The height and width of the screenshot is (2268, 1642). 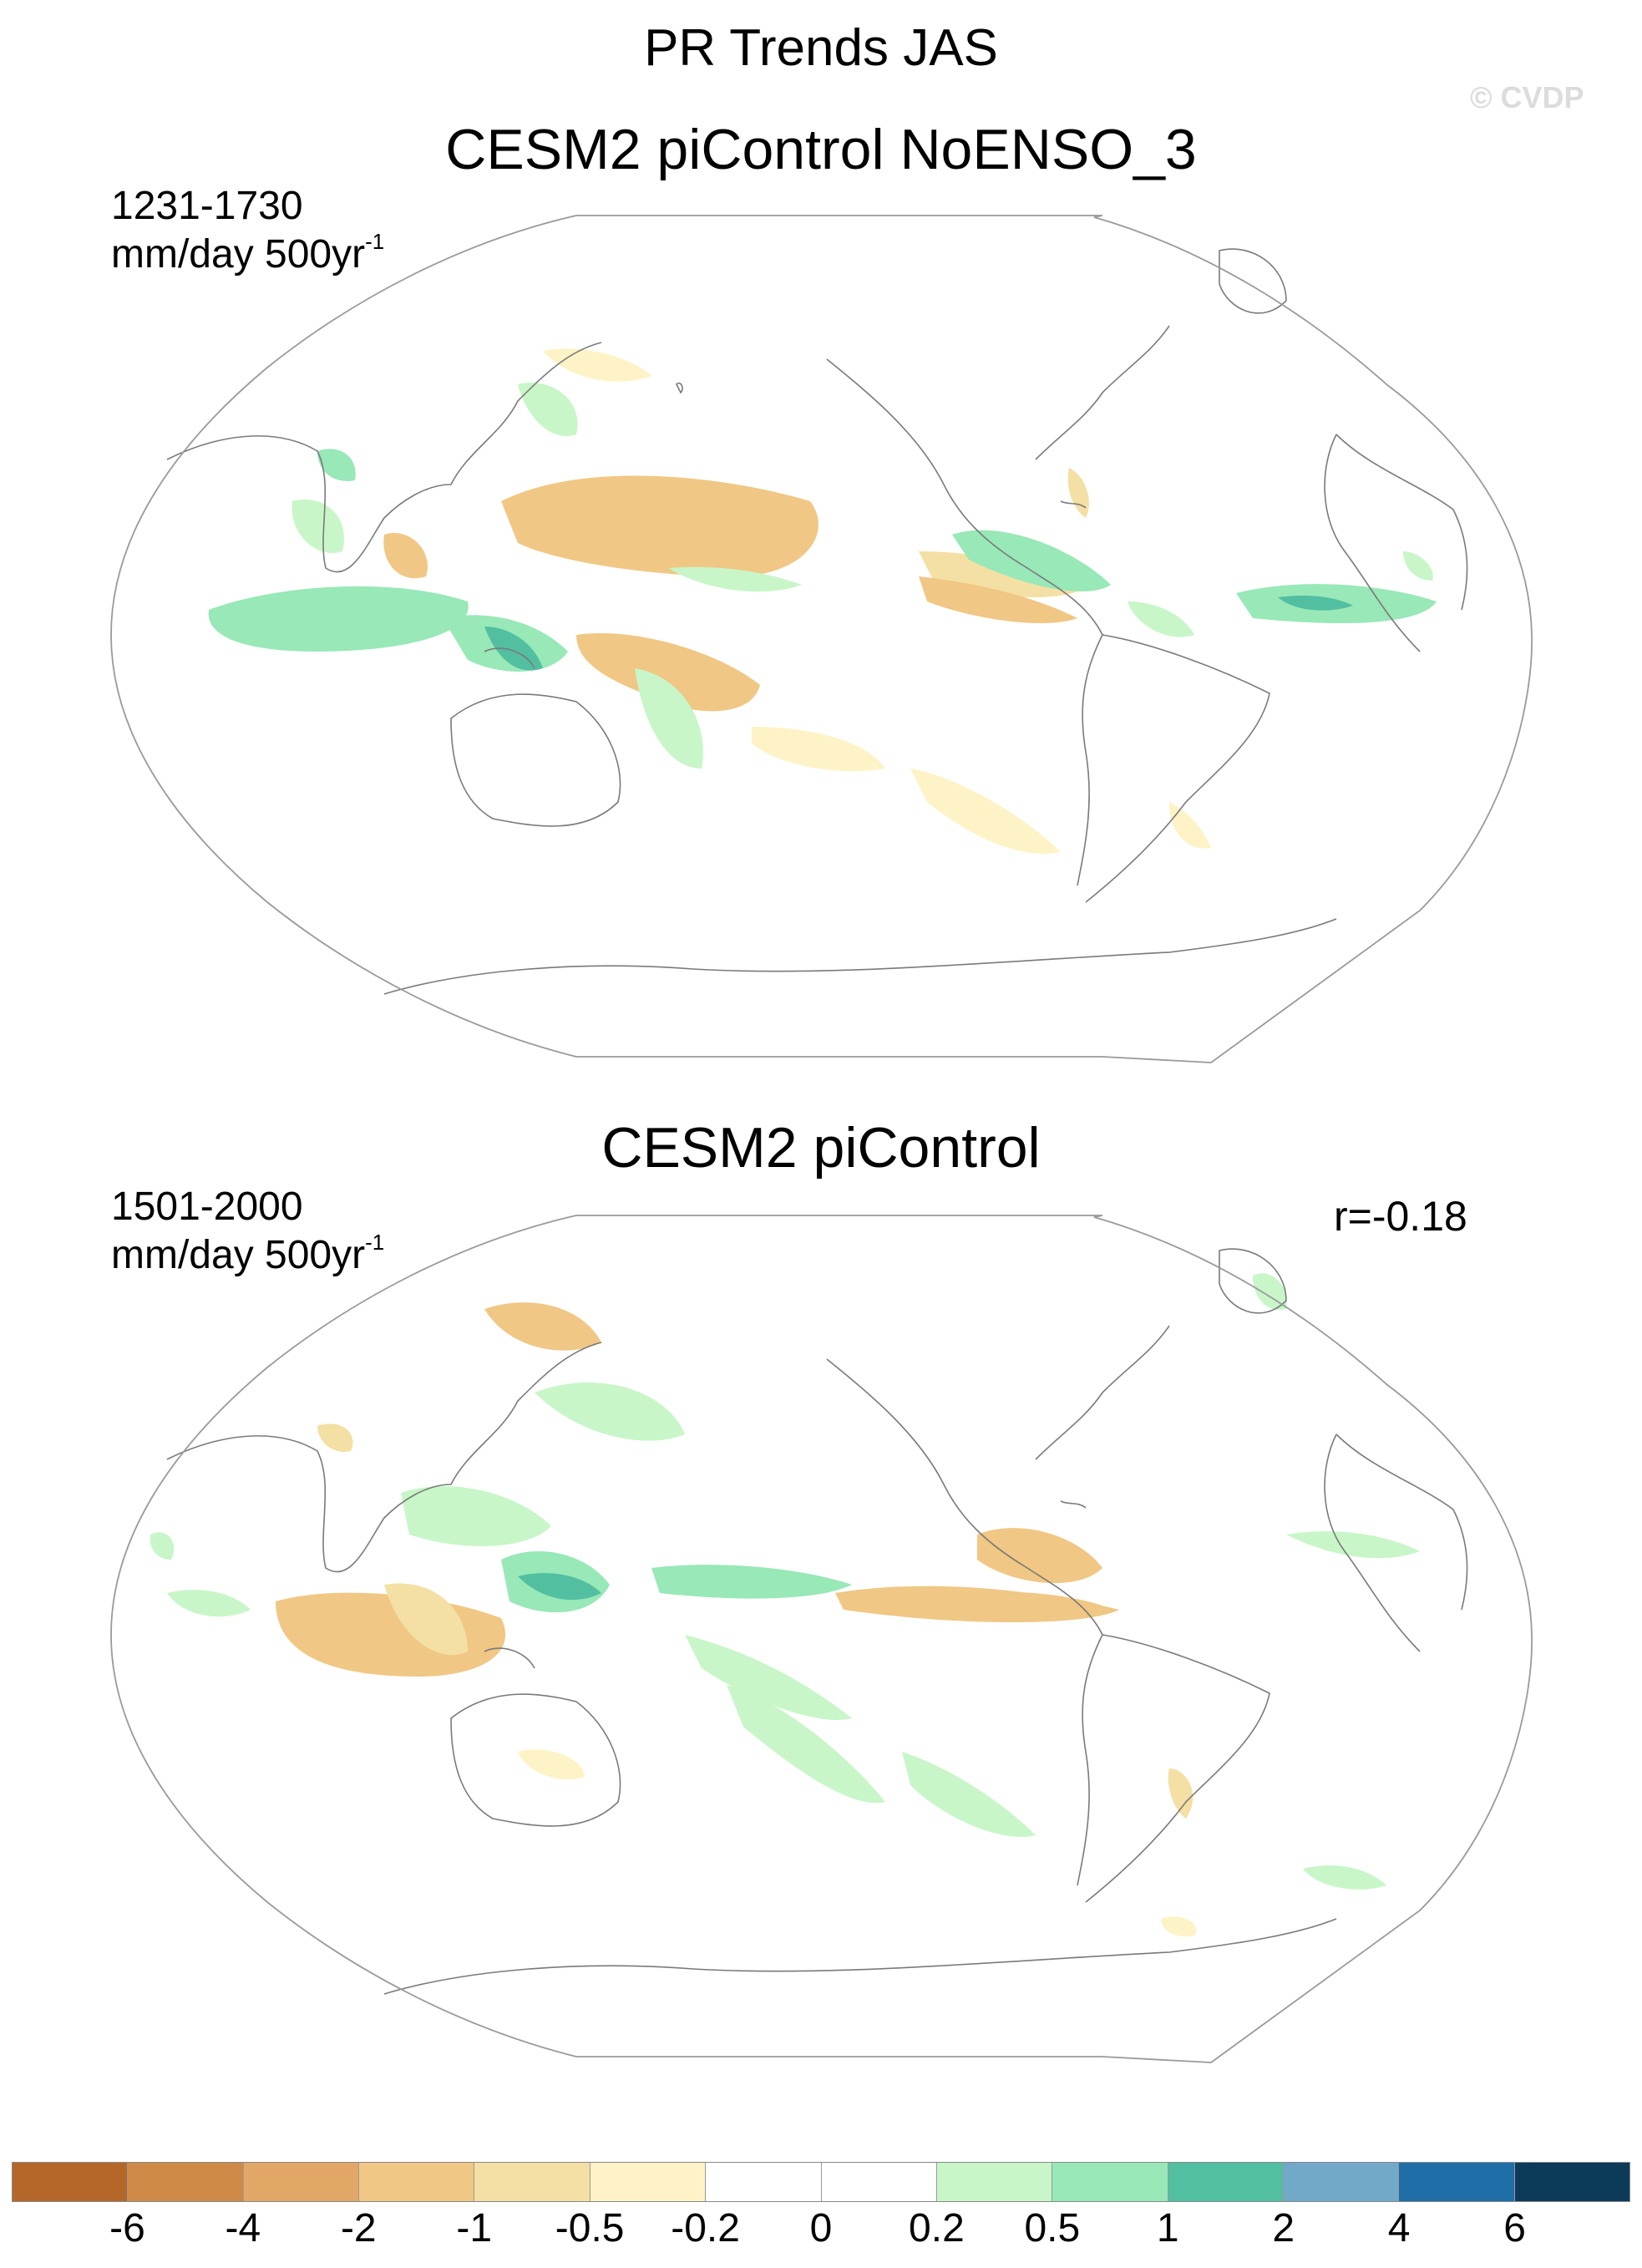 I want to click on panel-2-title: CESM2 piControl, so click(x=821, y=1148).